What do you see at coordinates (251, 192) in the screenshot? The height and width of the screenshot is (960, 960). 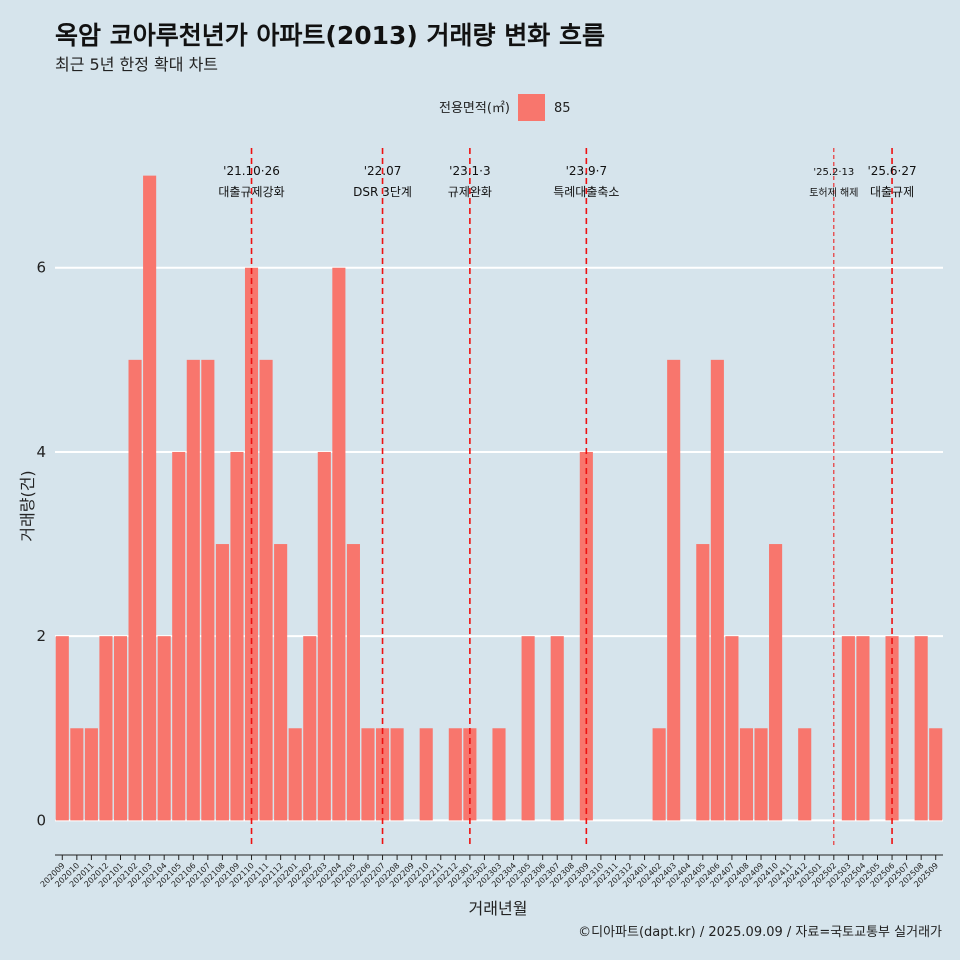 I see `event-label: 대출규제강화` at bounding box center [251, 192].